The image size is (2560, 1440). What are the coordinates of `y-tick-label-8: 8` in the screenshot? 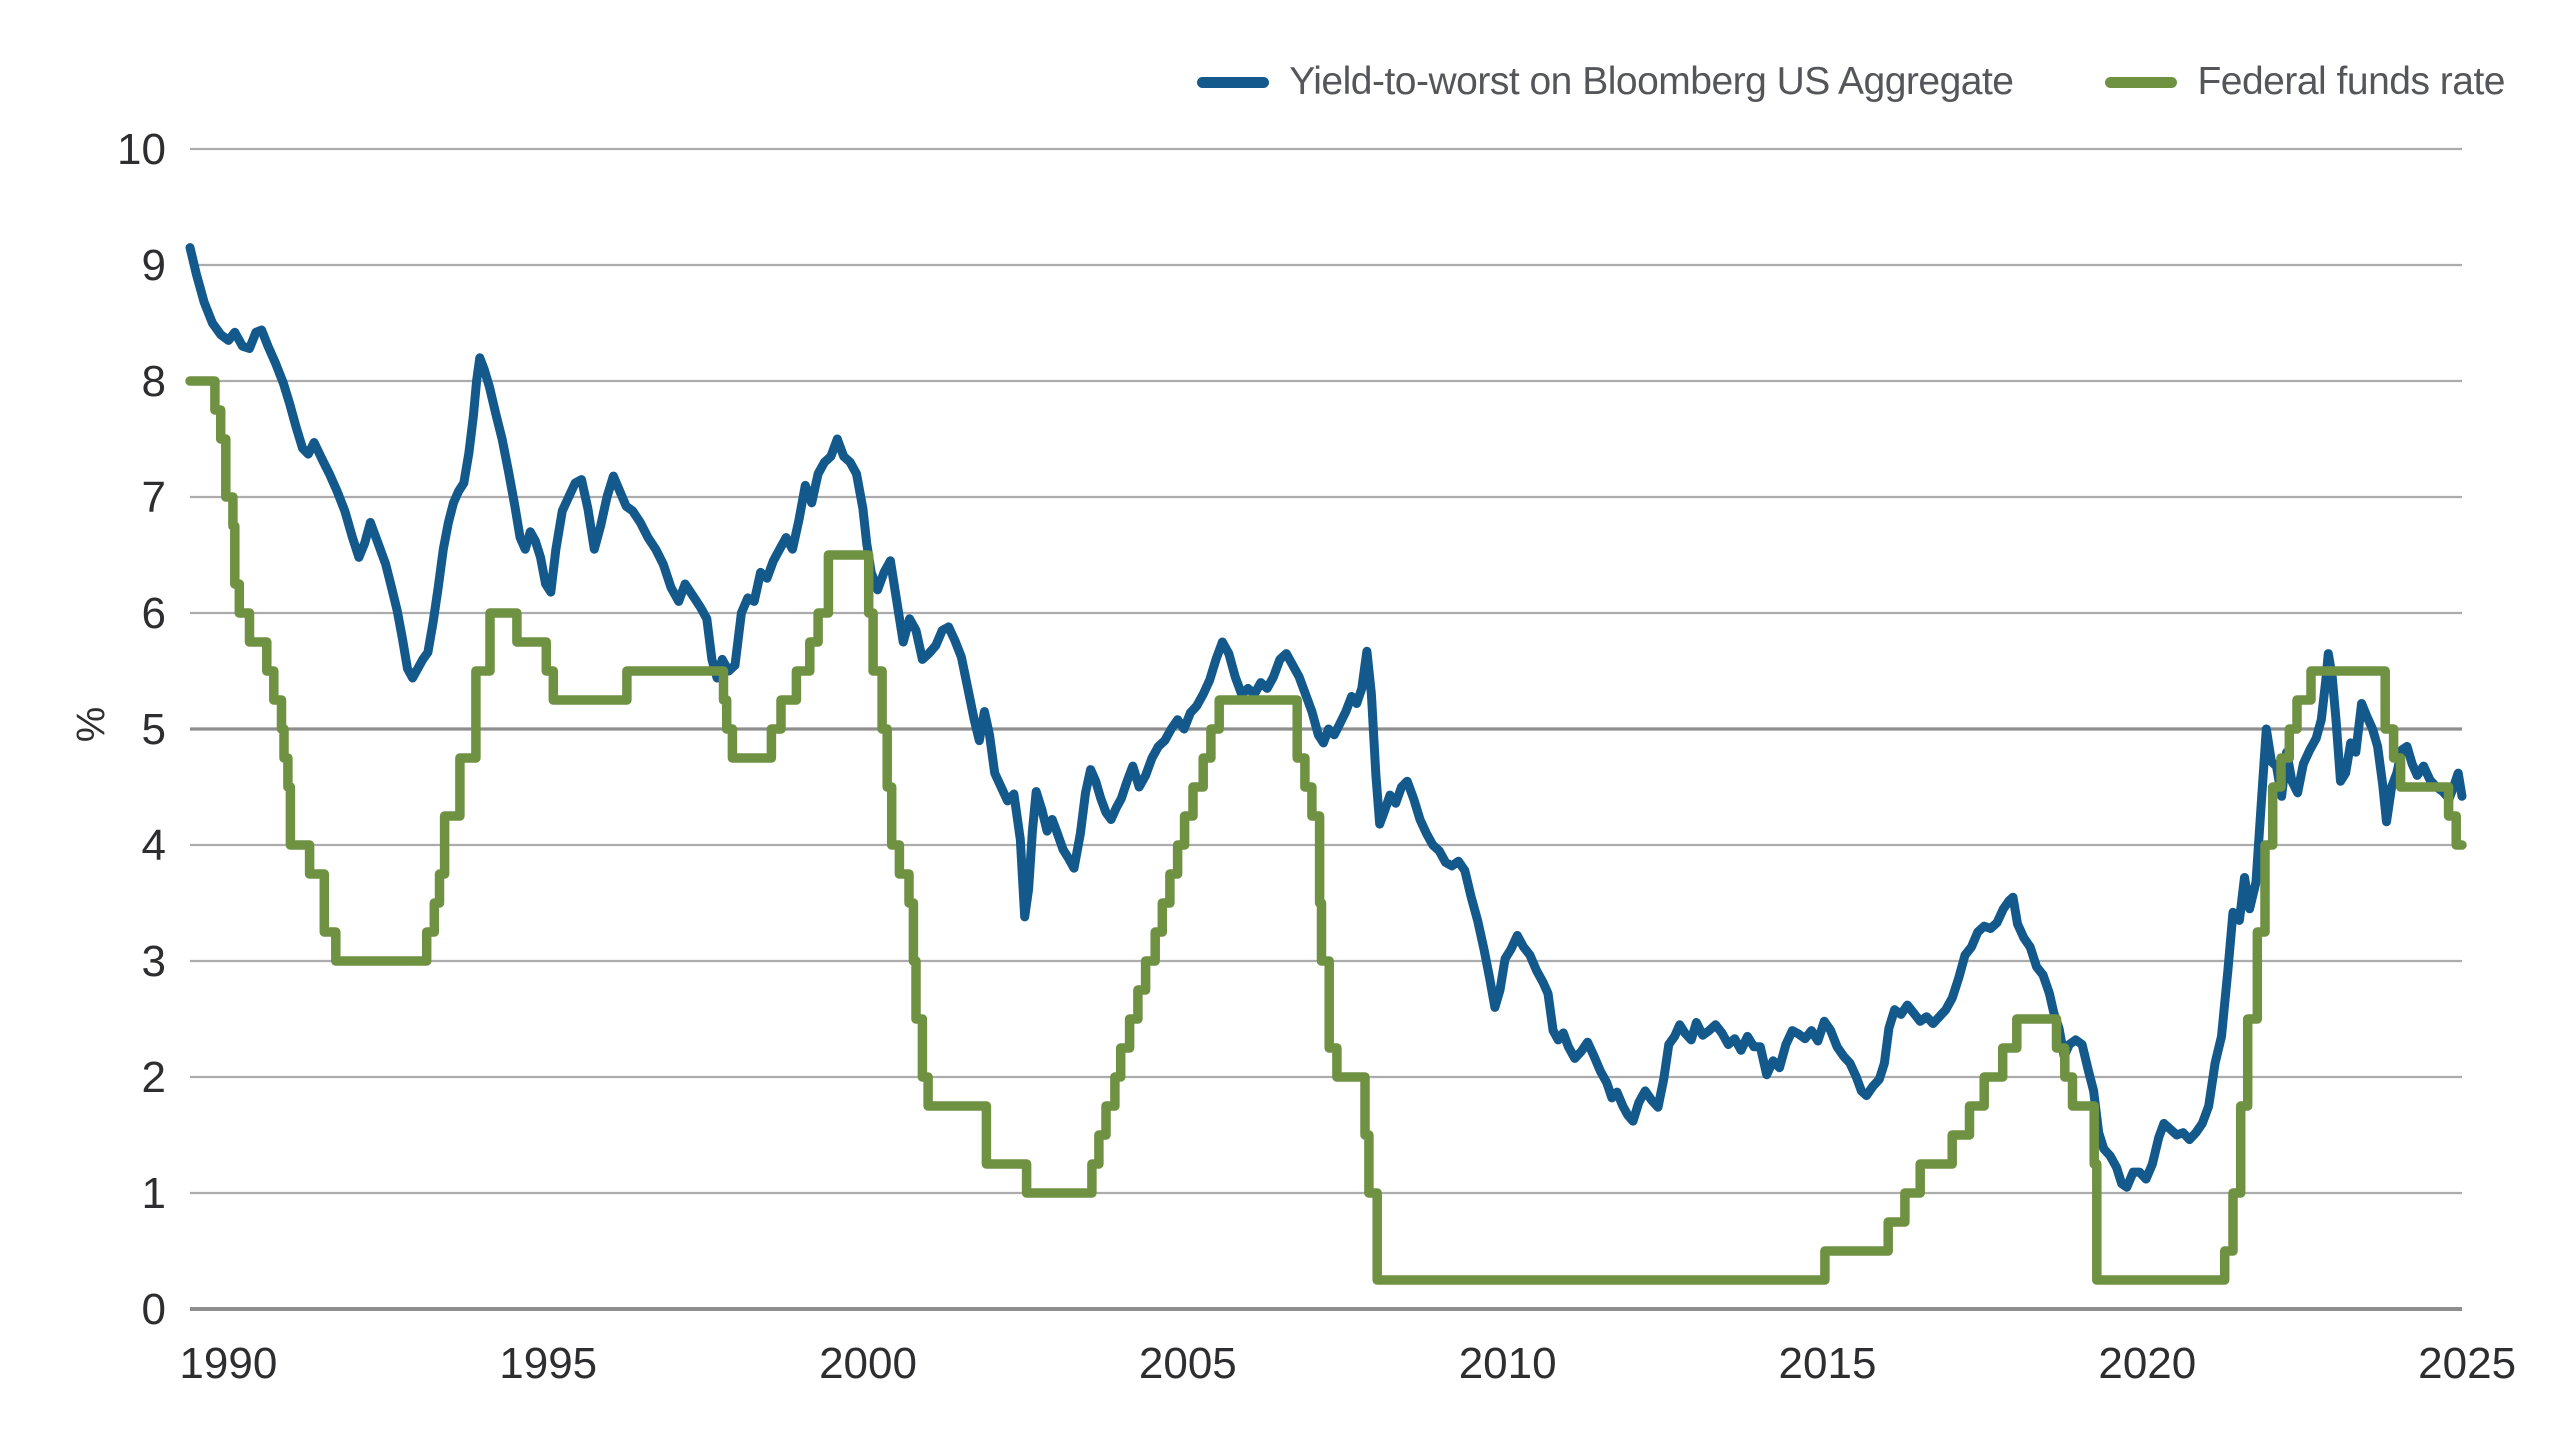 It's located at (154, 381).